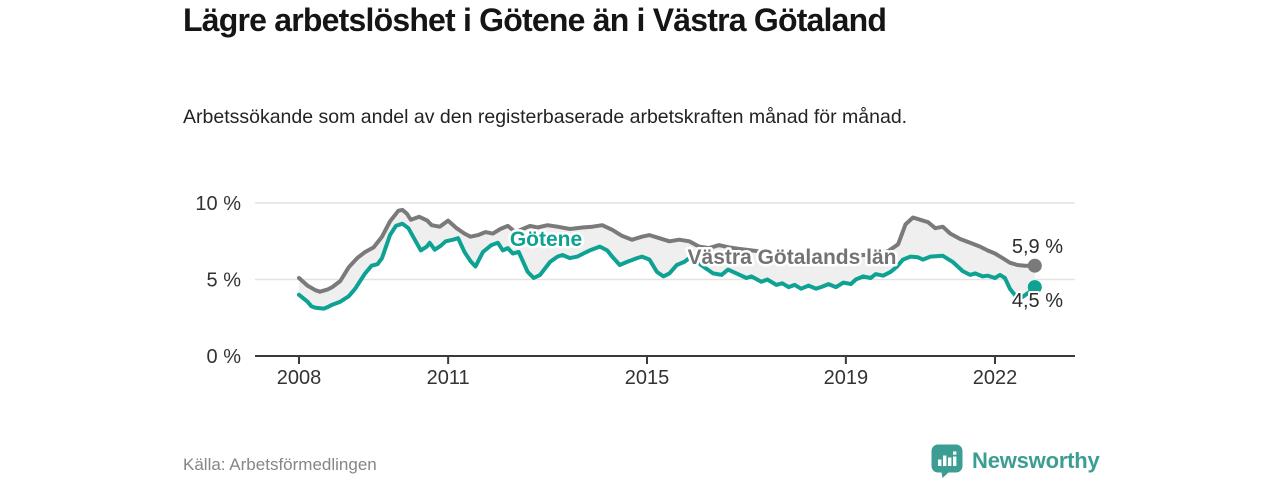 The height and width of the screenshot is (480, 1280). What do you see at coordinates (792, 257) in the screenshot?
I see `series-label-vgl: Västra Götalands län` at bounding box center [792, 257].